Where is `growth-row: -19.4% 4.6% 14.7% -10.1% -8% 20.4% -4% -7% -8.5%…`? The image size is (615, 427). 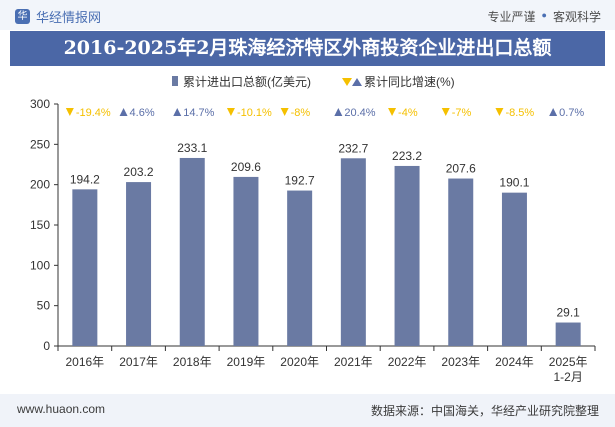 growth-row: -19.4% 4.6% 14.7% -10.1% -8% 20.4% -4% -7% -8.5%… is located at coordinates (324, 113).